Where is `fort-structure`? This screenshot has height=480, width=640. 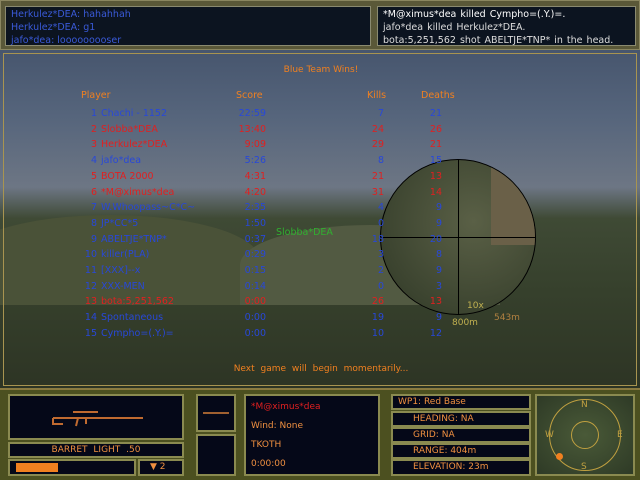
fort-structure is located at coordinates (513, 202).